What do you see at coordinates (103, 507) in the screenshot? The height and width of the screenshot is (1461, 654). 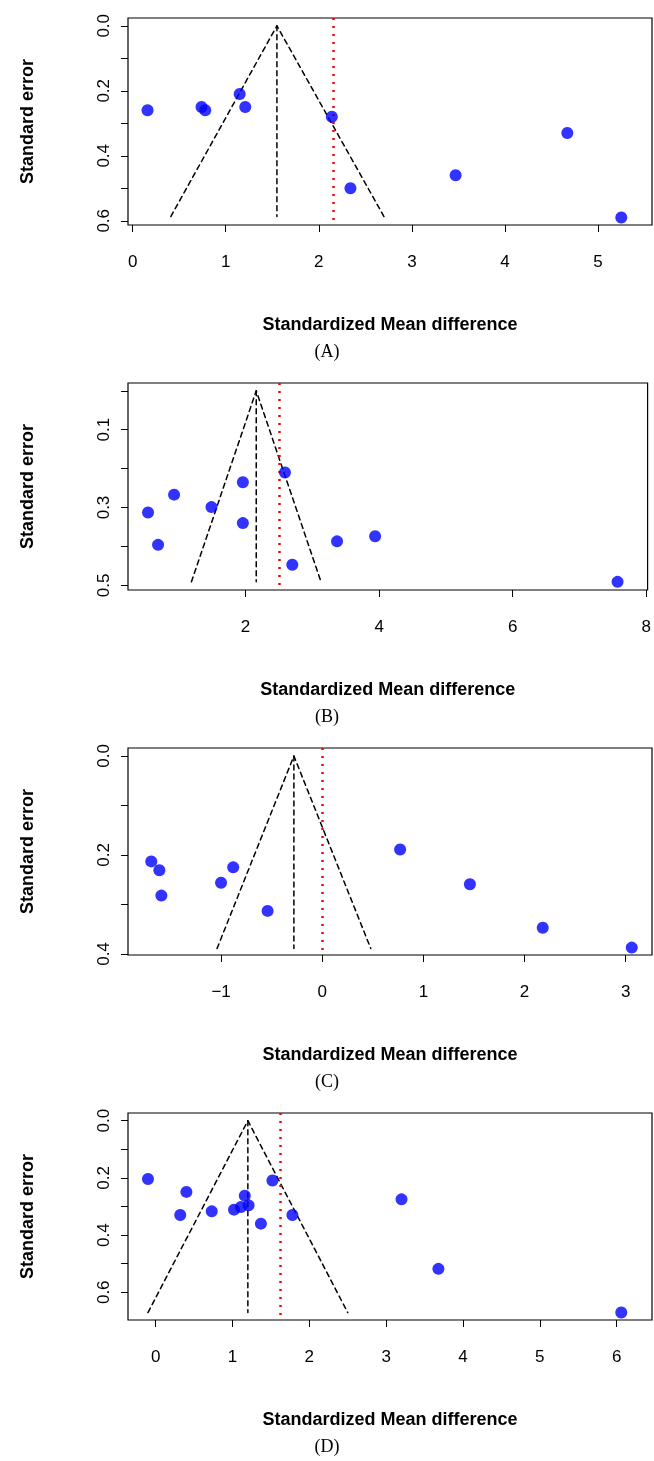 I see `y-tick-label: 0.3` at bounding box center [103, 507].